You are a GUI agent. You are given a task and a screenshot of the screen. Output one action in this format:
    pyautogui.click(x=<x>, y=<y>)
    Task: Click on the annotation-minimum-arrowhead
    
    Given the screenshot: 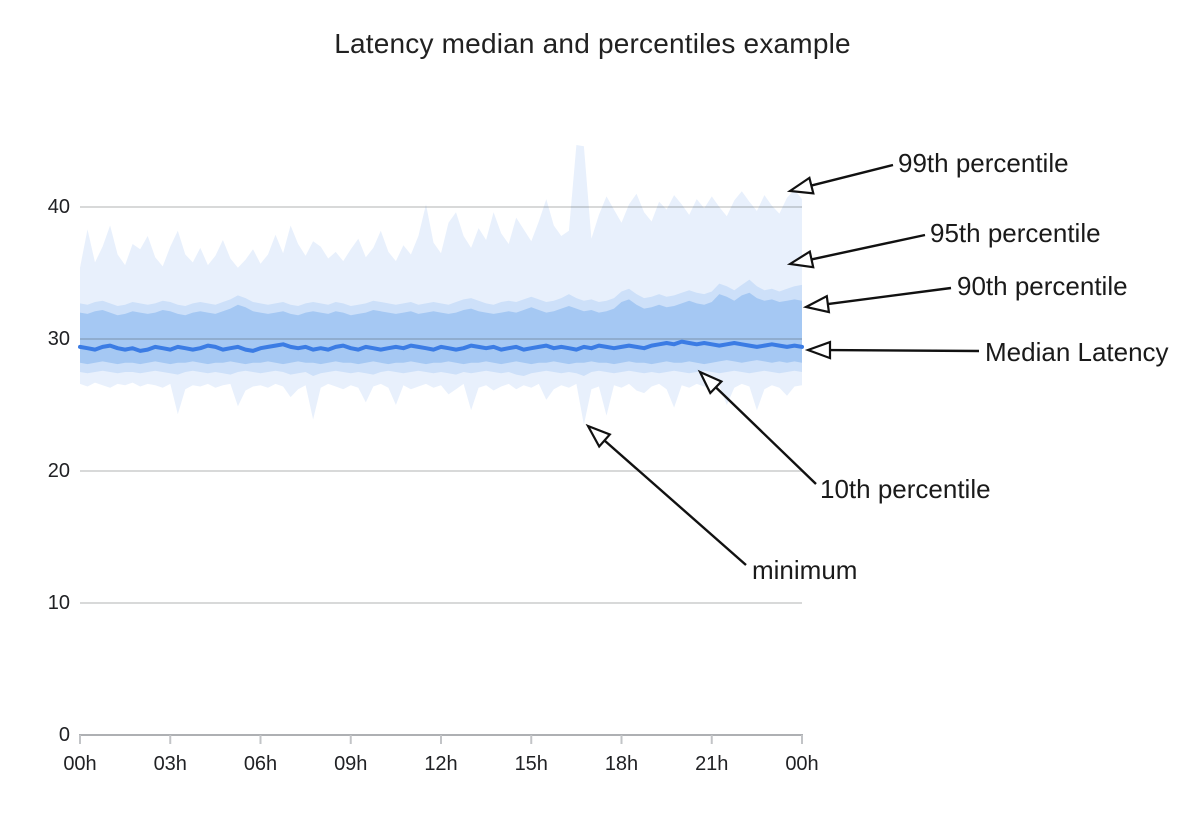 What is the action you would take?
    pyautogui.click(x=598, y=436)
    